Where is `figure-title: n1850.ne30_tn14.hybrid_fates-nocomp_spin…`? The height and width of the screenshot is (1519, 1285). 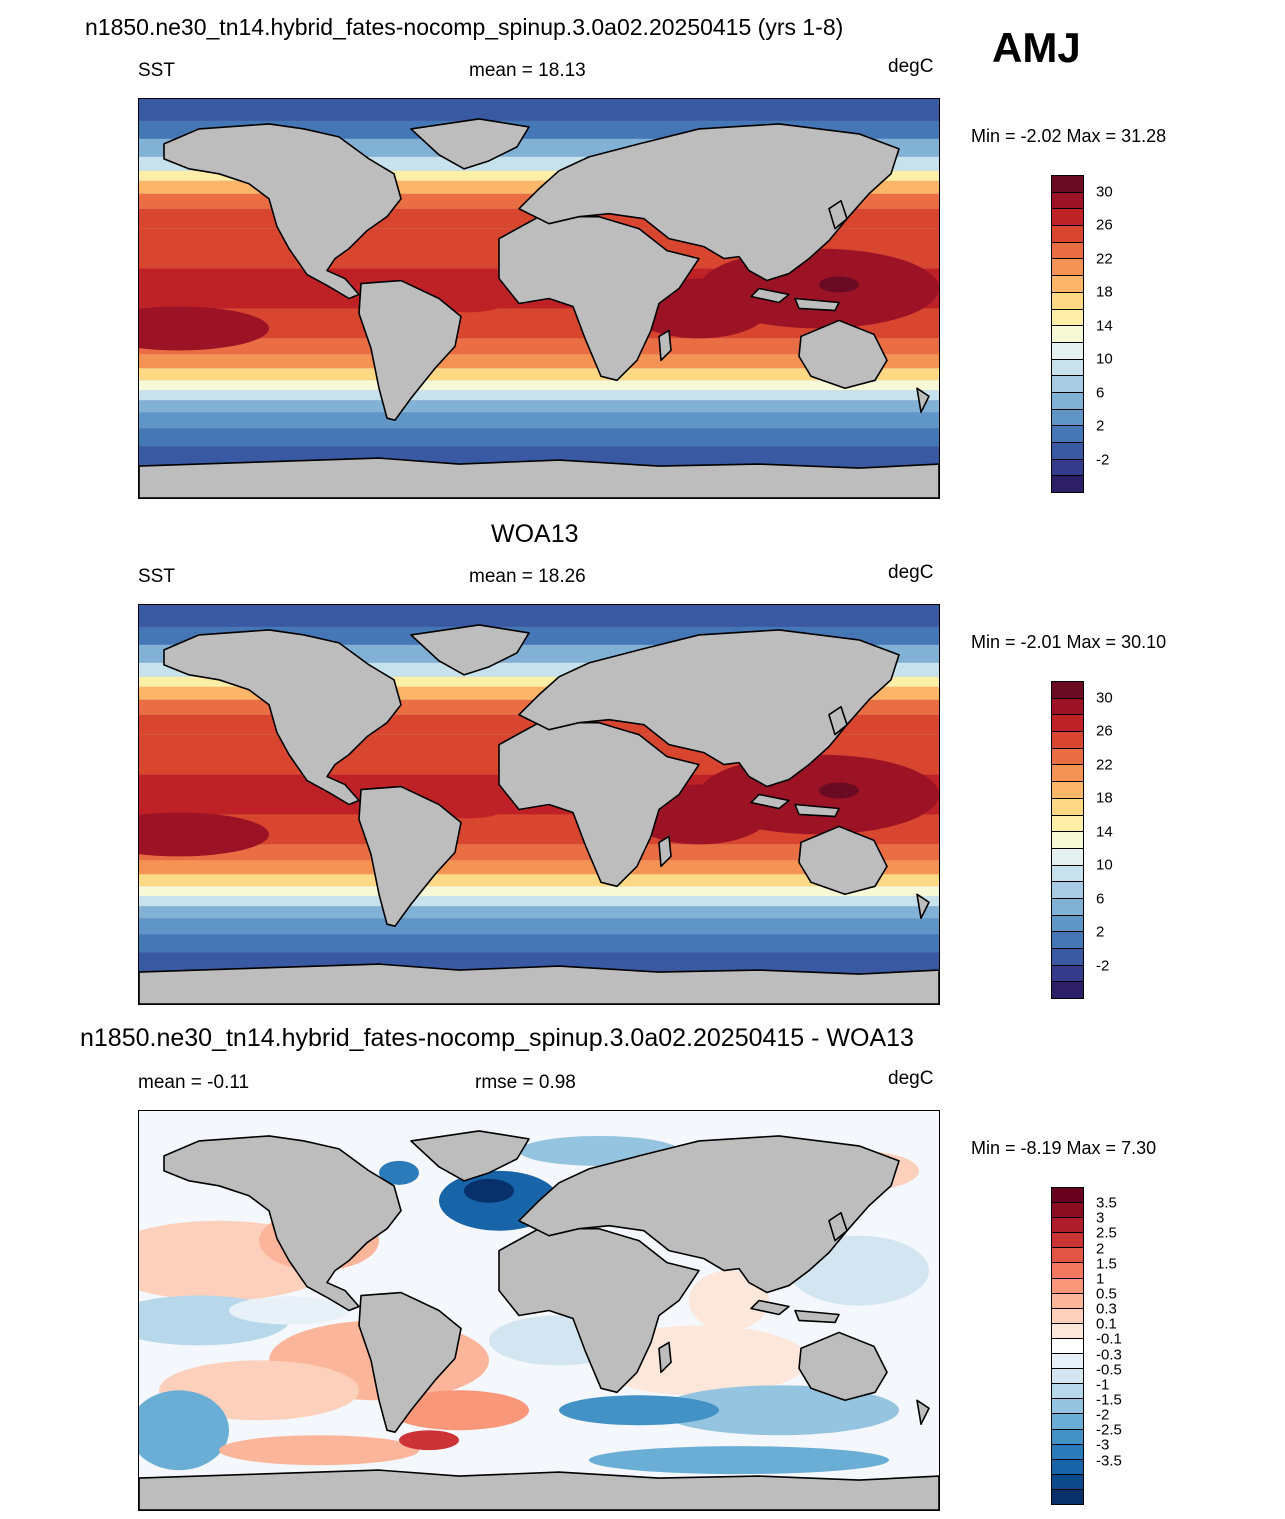 figure-title: n1850.ne30_tn14.hybrid_fates-nocomp_spin… is located at coordinates (464, 27).